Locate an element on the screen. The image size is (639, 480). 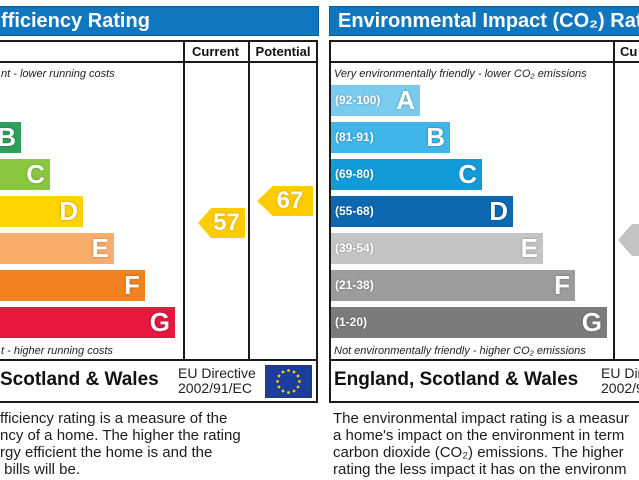
energy-band-d-letter: D is located at coordinates (68, 211).